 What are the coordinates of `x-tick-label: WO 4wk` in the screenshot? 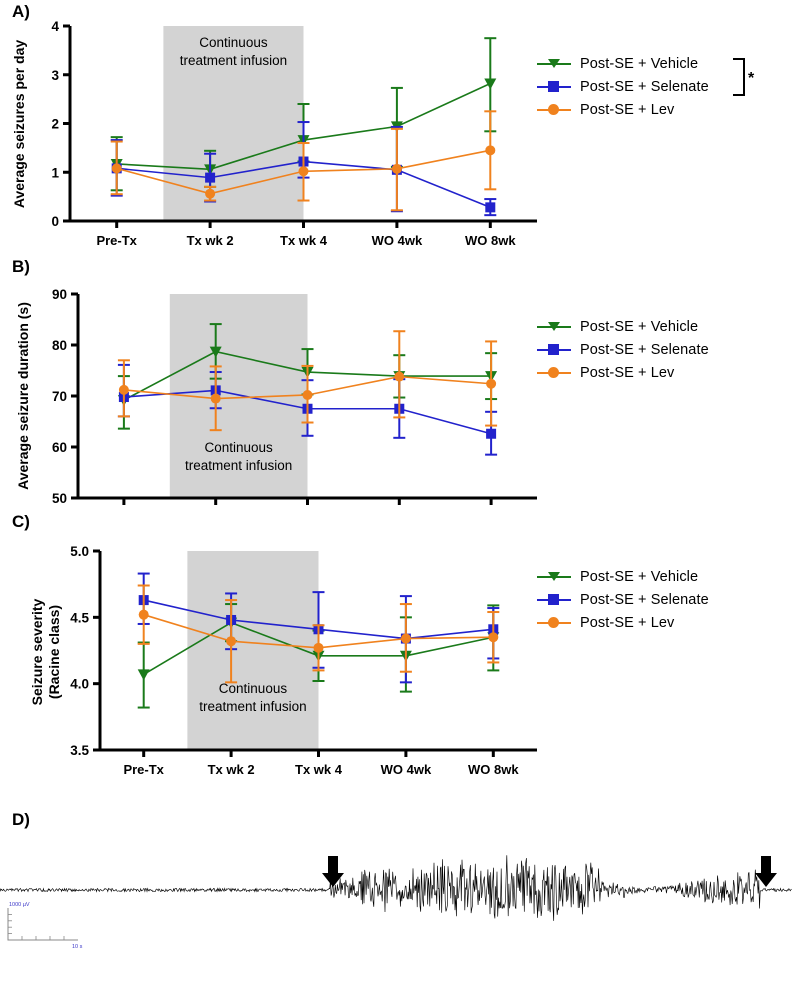 It's located at (406, 769).